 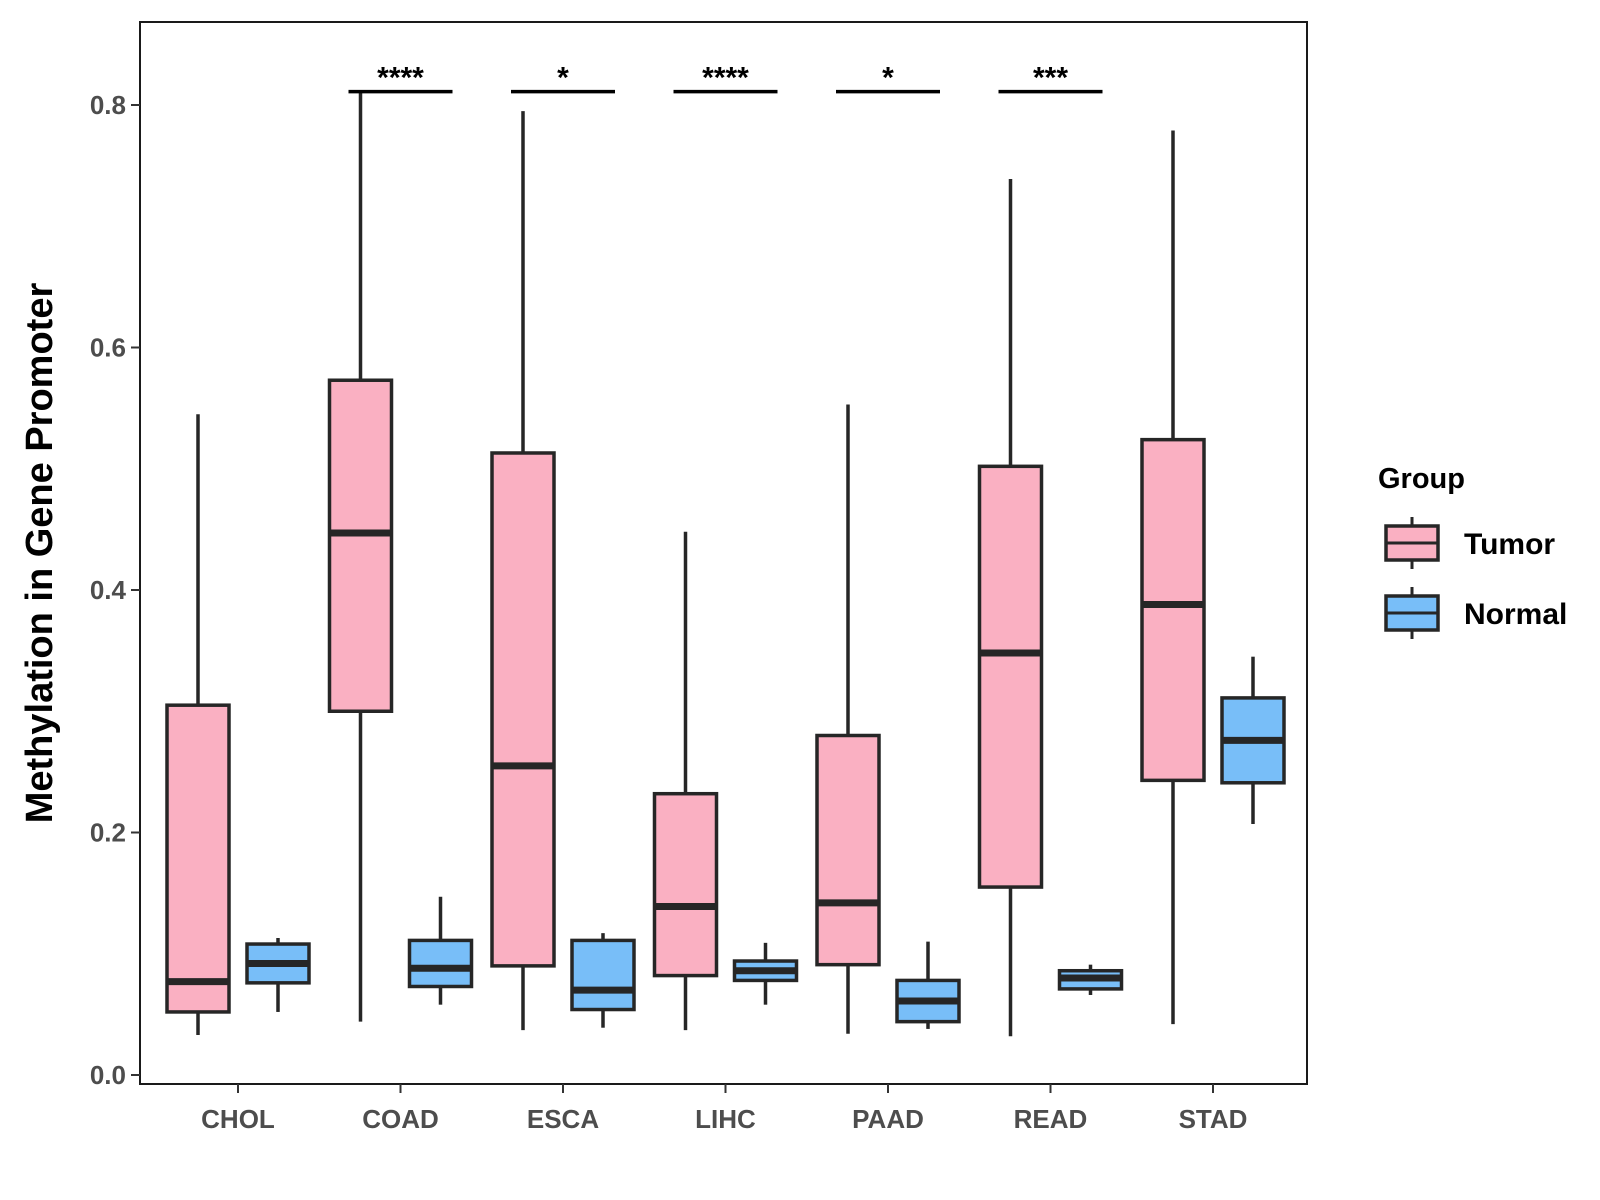 I want to click on box-normal-coad, so click(x=440, y=950).